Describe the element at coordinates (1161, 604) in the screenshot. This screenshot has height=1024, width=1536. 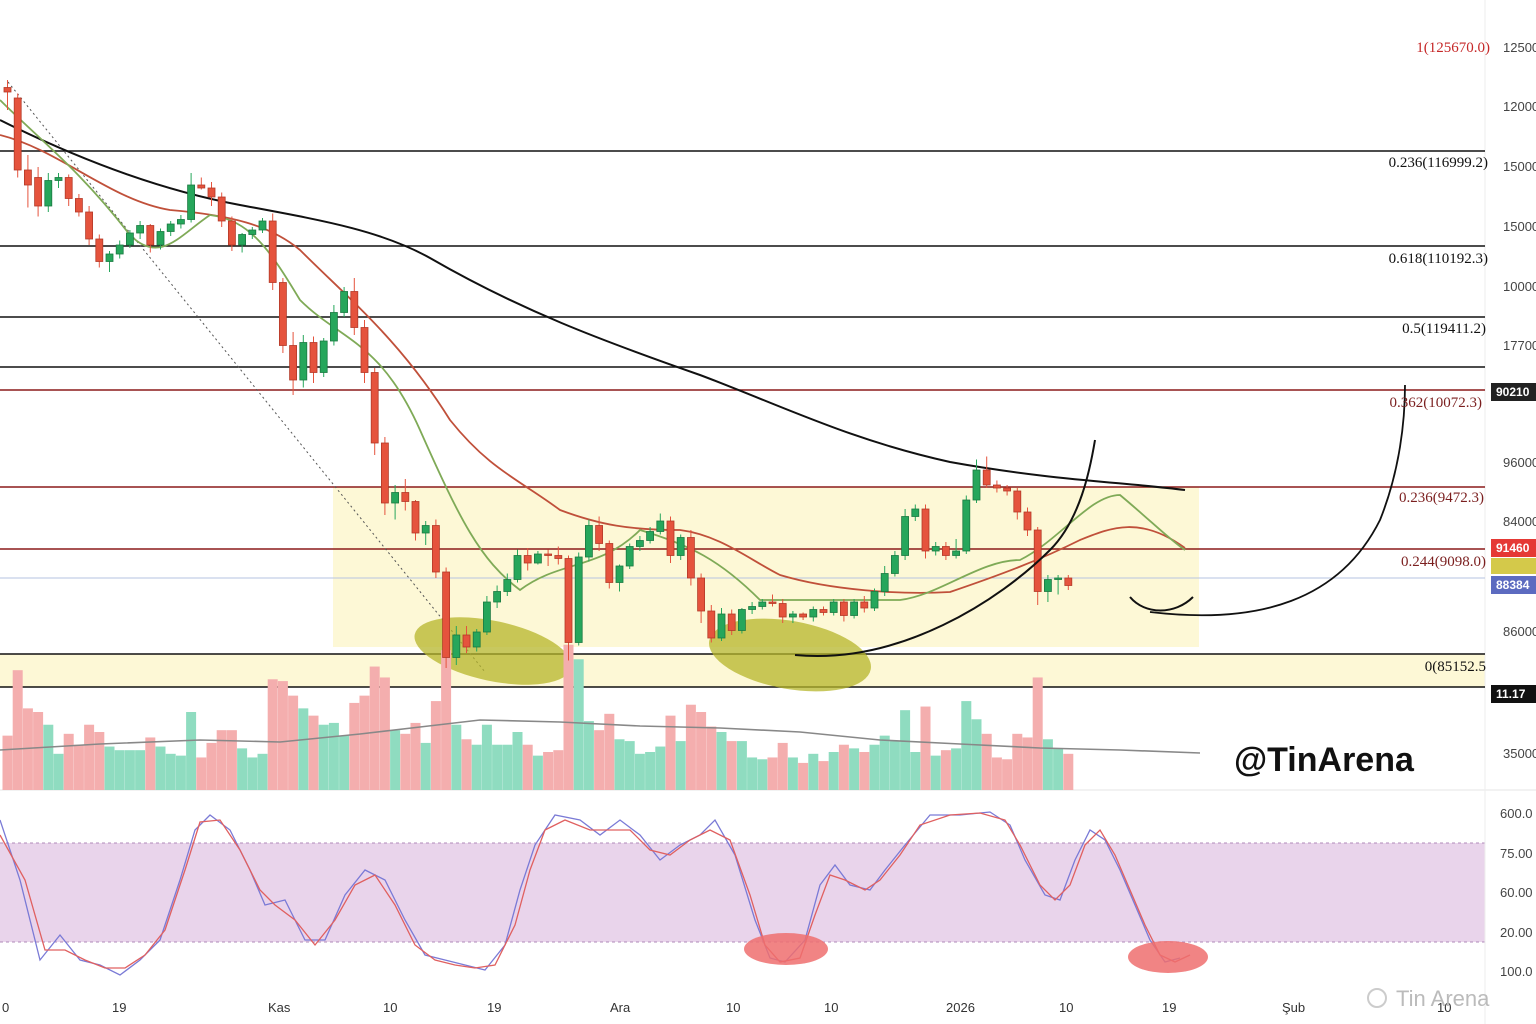
I see `cup-arc` at that location.